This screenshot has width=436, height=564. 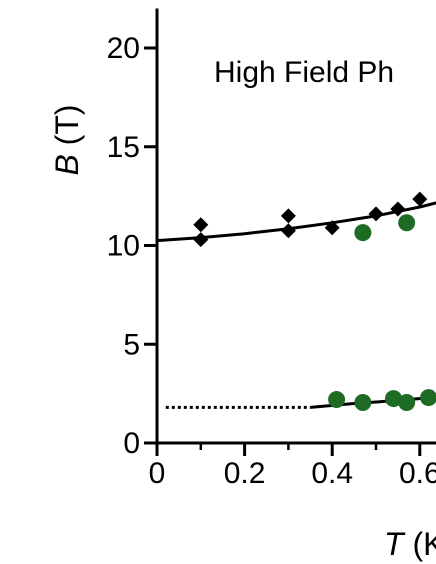 What do you see at coordinates (304, 72) in the screenshot?
I see `chart-annotation: High Field Ph` at bounding box center [304, 72].